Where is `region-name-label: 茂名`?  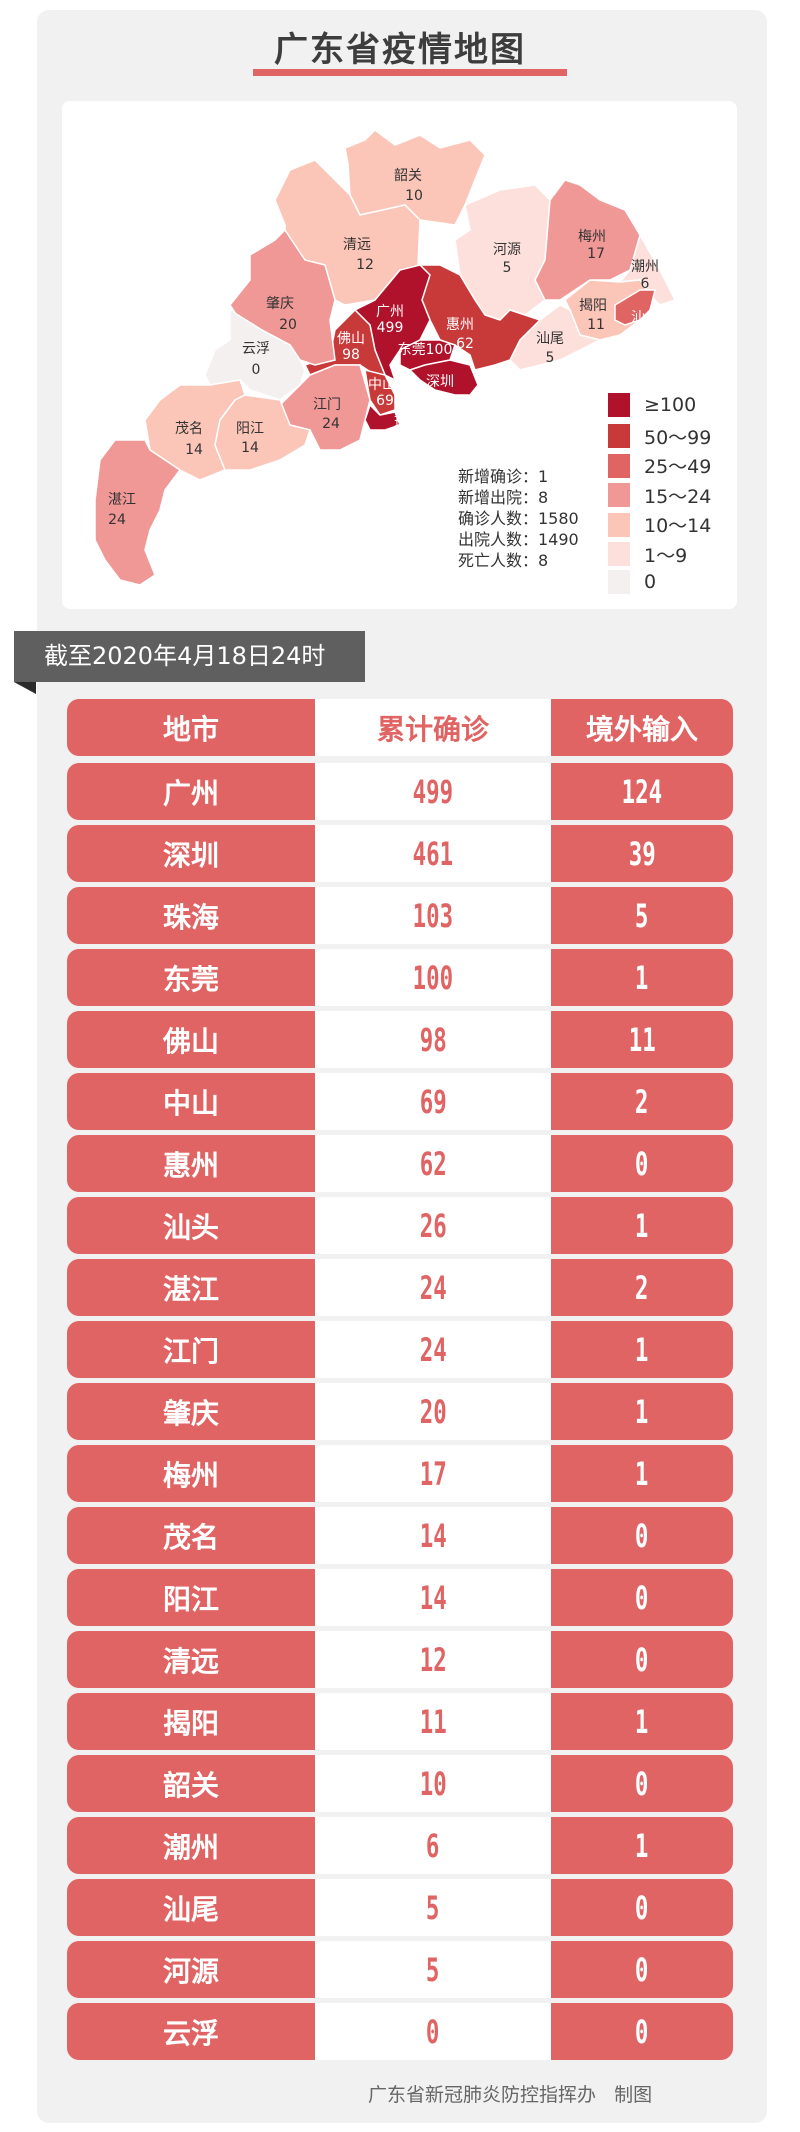 region-name-label: 茂名 is located at coordinates (189, 429).